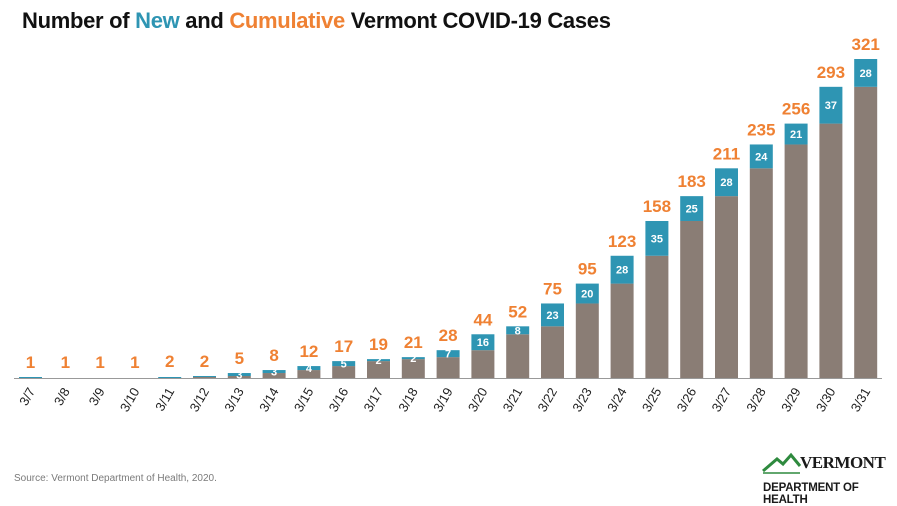 This screenshot has width=897, height=506. Describe the element at coordinates (513, 399) in the screenshot. I see `x-tick-label: 3/21` at that location.